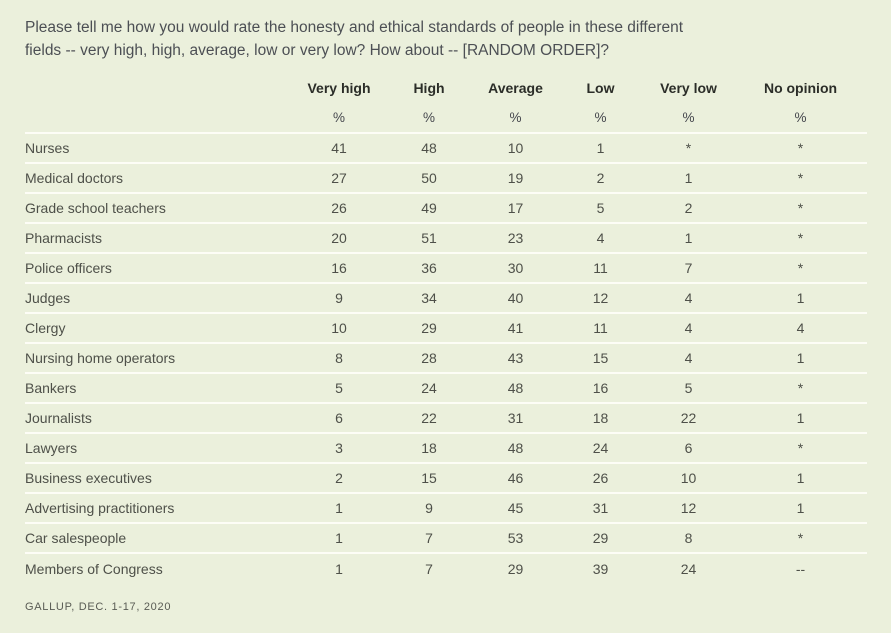  I want to click on cell-high: 7, so click(429, 538).